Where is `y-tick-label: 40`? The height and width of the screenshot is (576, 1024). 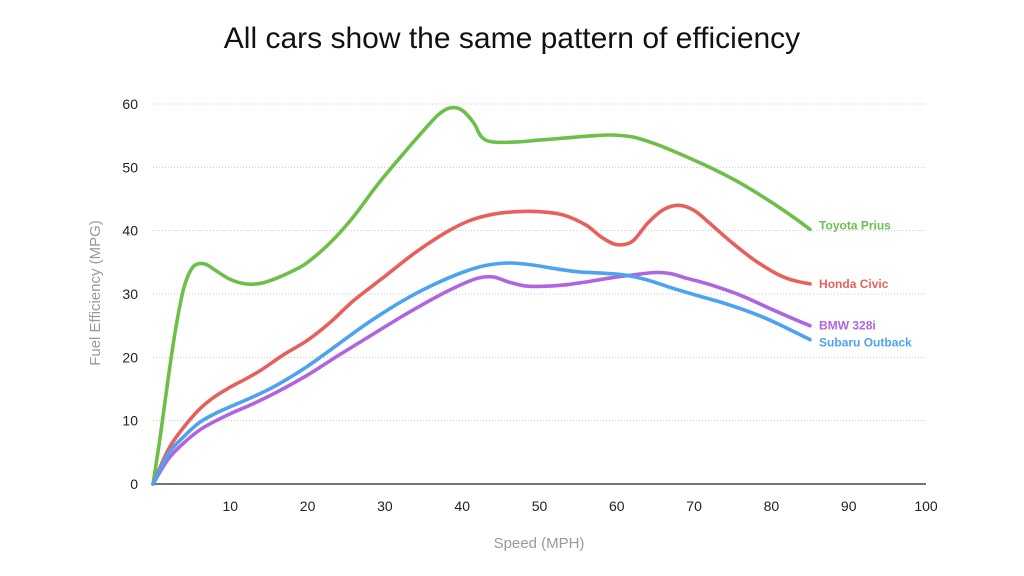
y-tick-label: 40 is located at coordinates (130, 231).